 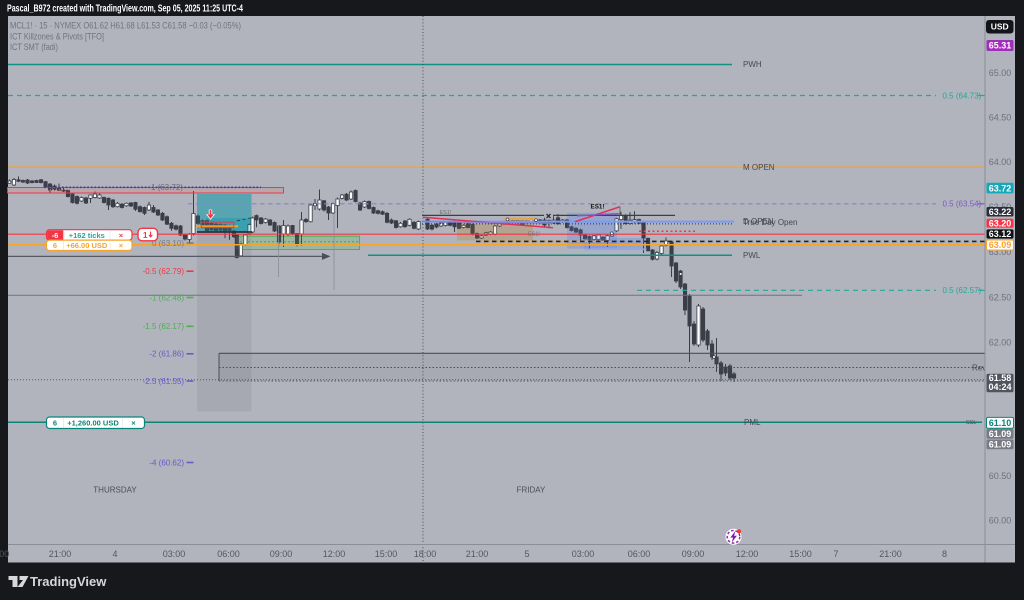 I want to click on svg-text: 65.31, so click(x=1000, y=46).